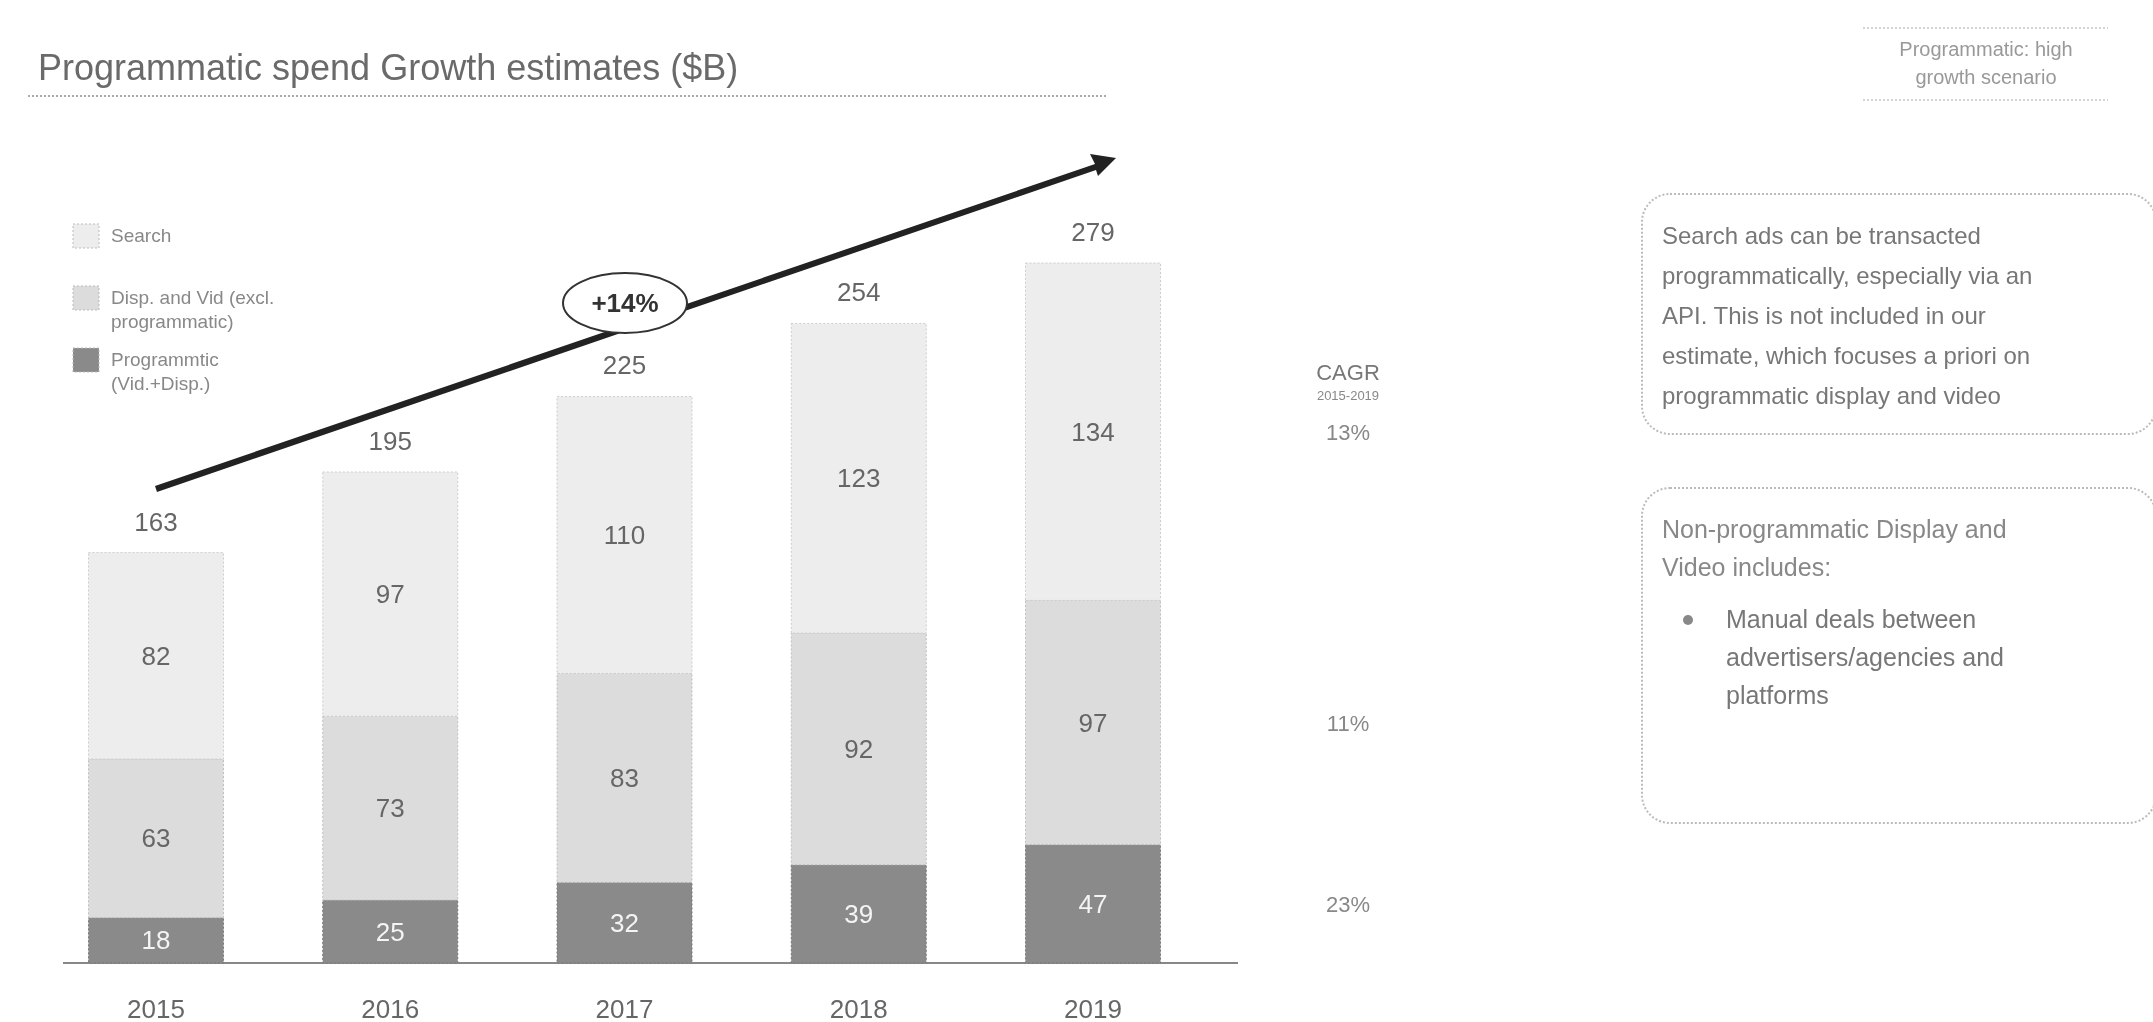 This screenshot has height=1022, width=2153. What do you see at coordinates (624, 922) in the screenshot?
I see `data-label: 32` at bounding box center [624, 922].